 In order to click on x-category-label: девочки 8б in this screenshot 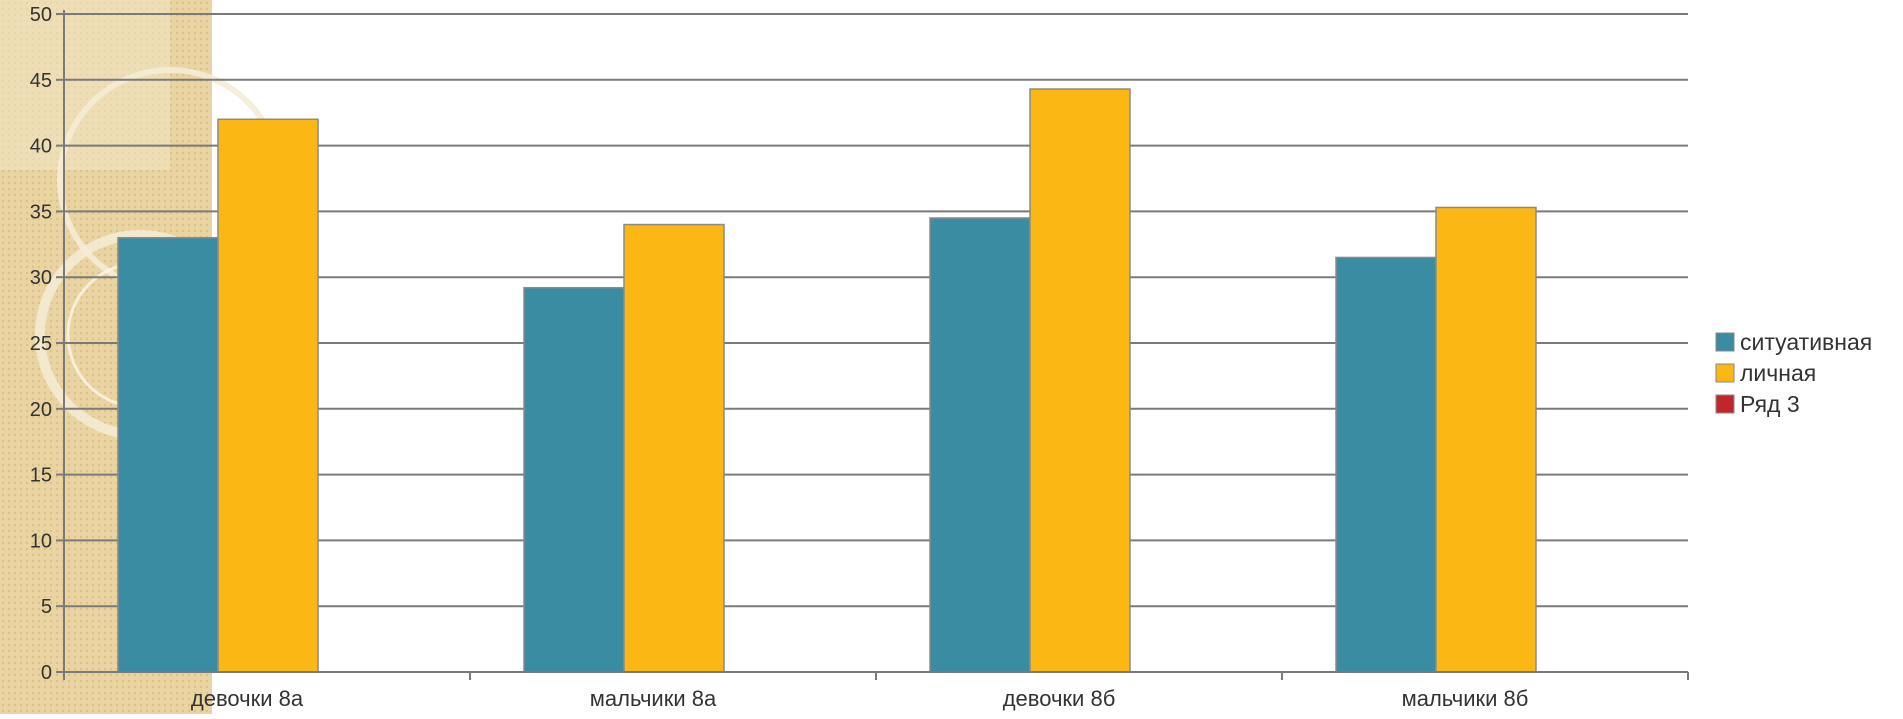, I will do `click(1059, 698)`.